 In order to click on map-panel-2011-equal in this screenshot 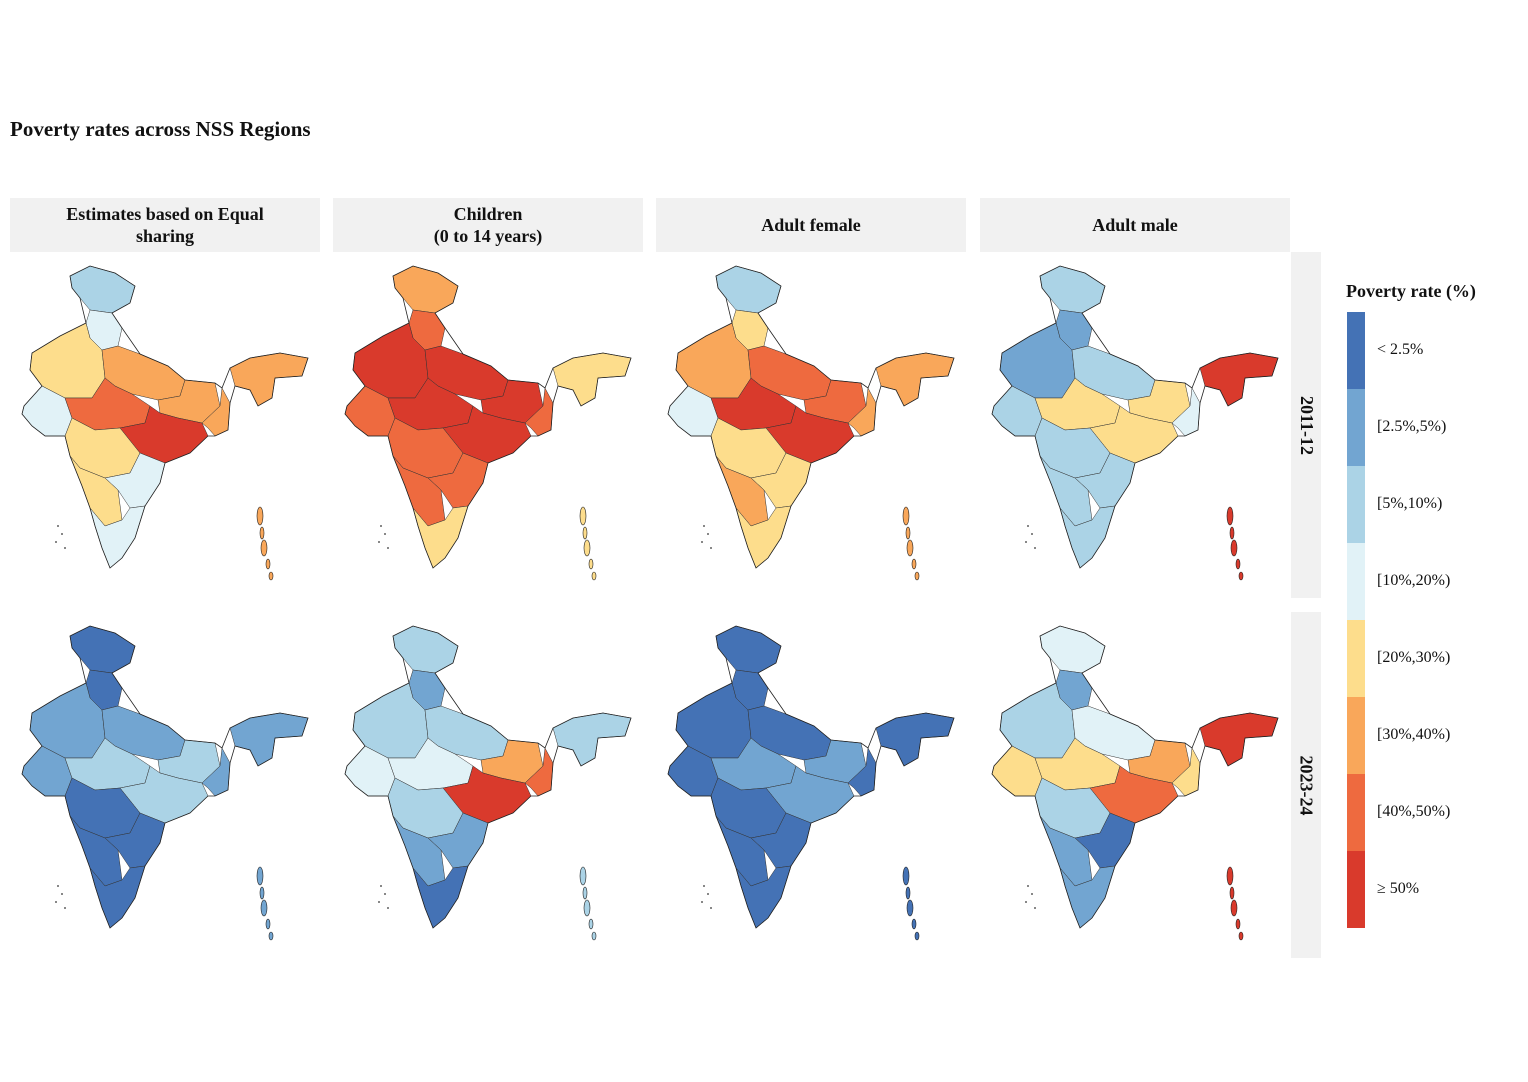, I will do `click(165, 428)`.